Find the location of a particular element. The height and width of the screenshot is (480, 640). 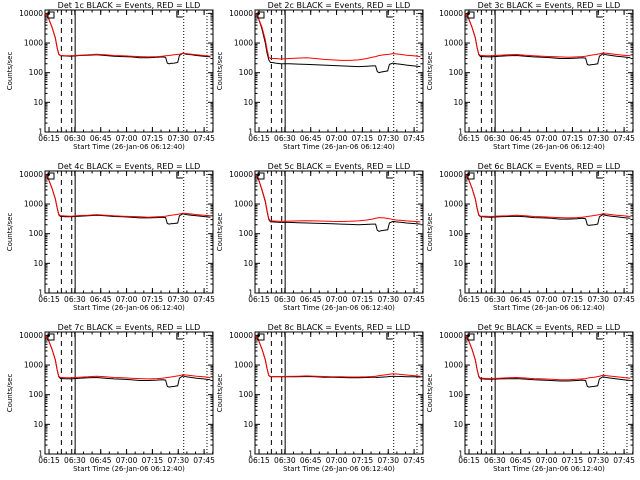

panel-title: Det 9c BLACK = Events, RED = LLD is located at coordinates (549, 327).